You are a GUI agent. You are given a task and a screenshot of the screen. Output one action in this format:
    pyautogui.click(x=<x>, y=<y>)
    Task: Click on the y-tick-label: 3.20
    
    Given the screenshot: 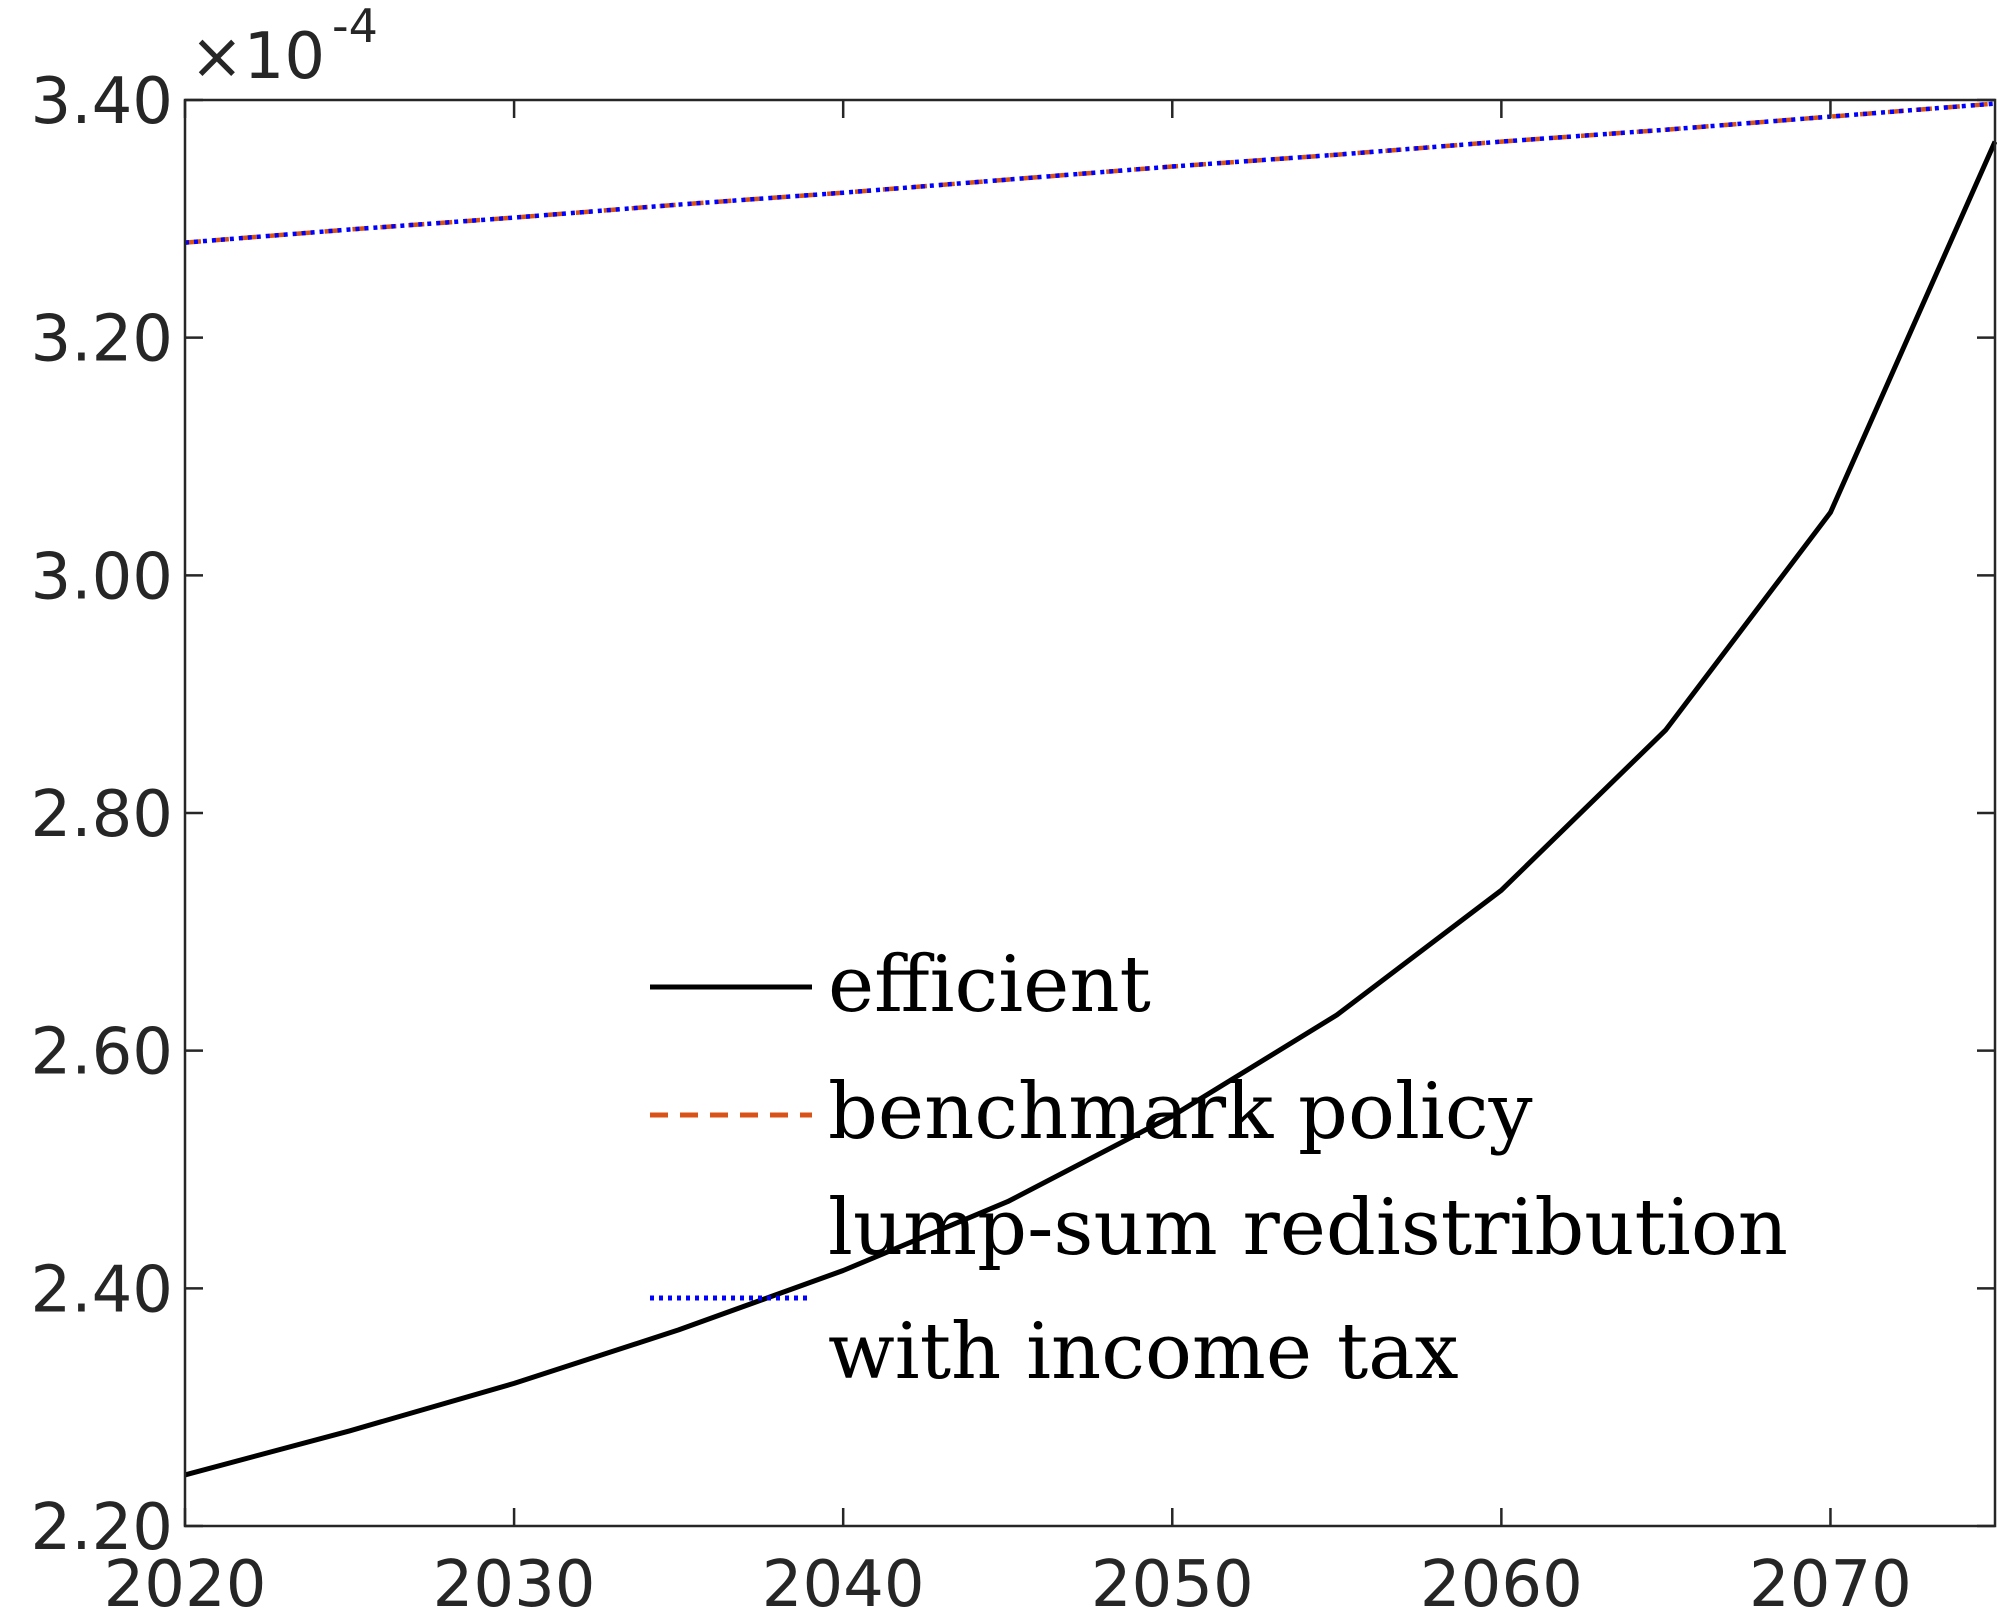 What is the action you would take?
    pyautogui.click(x=102, y=340)
    